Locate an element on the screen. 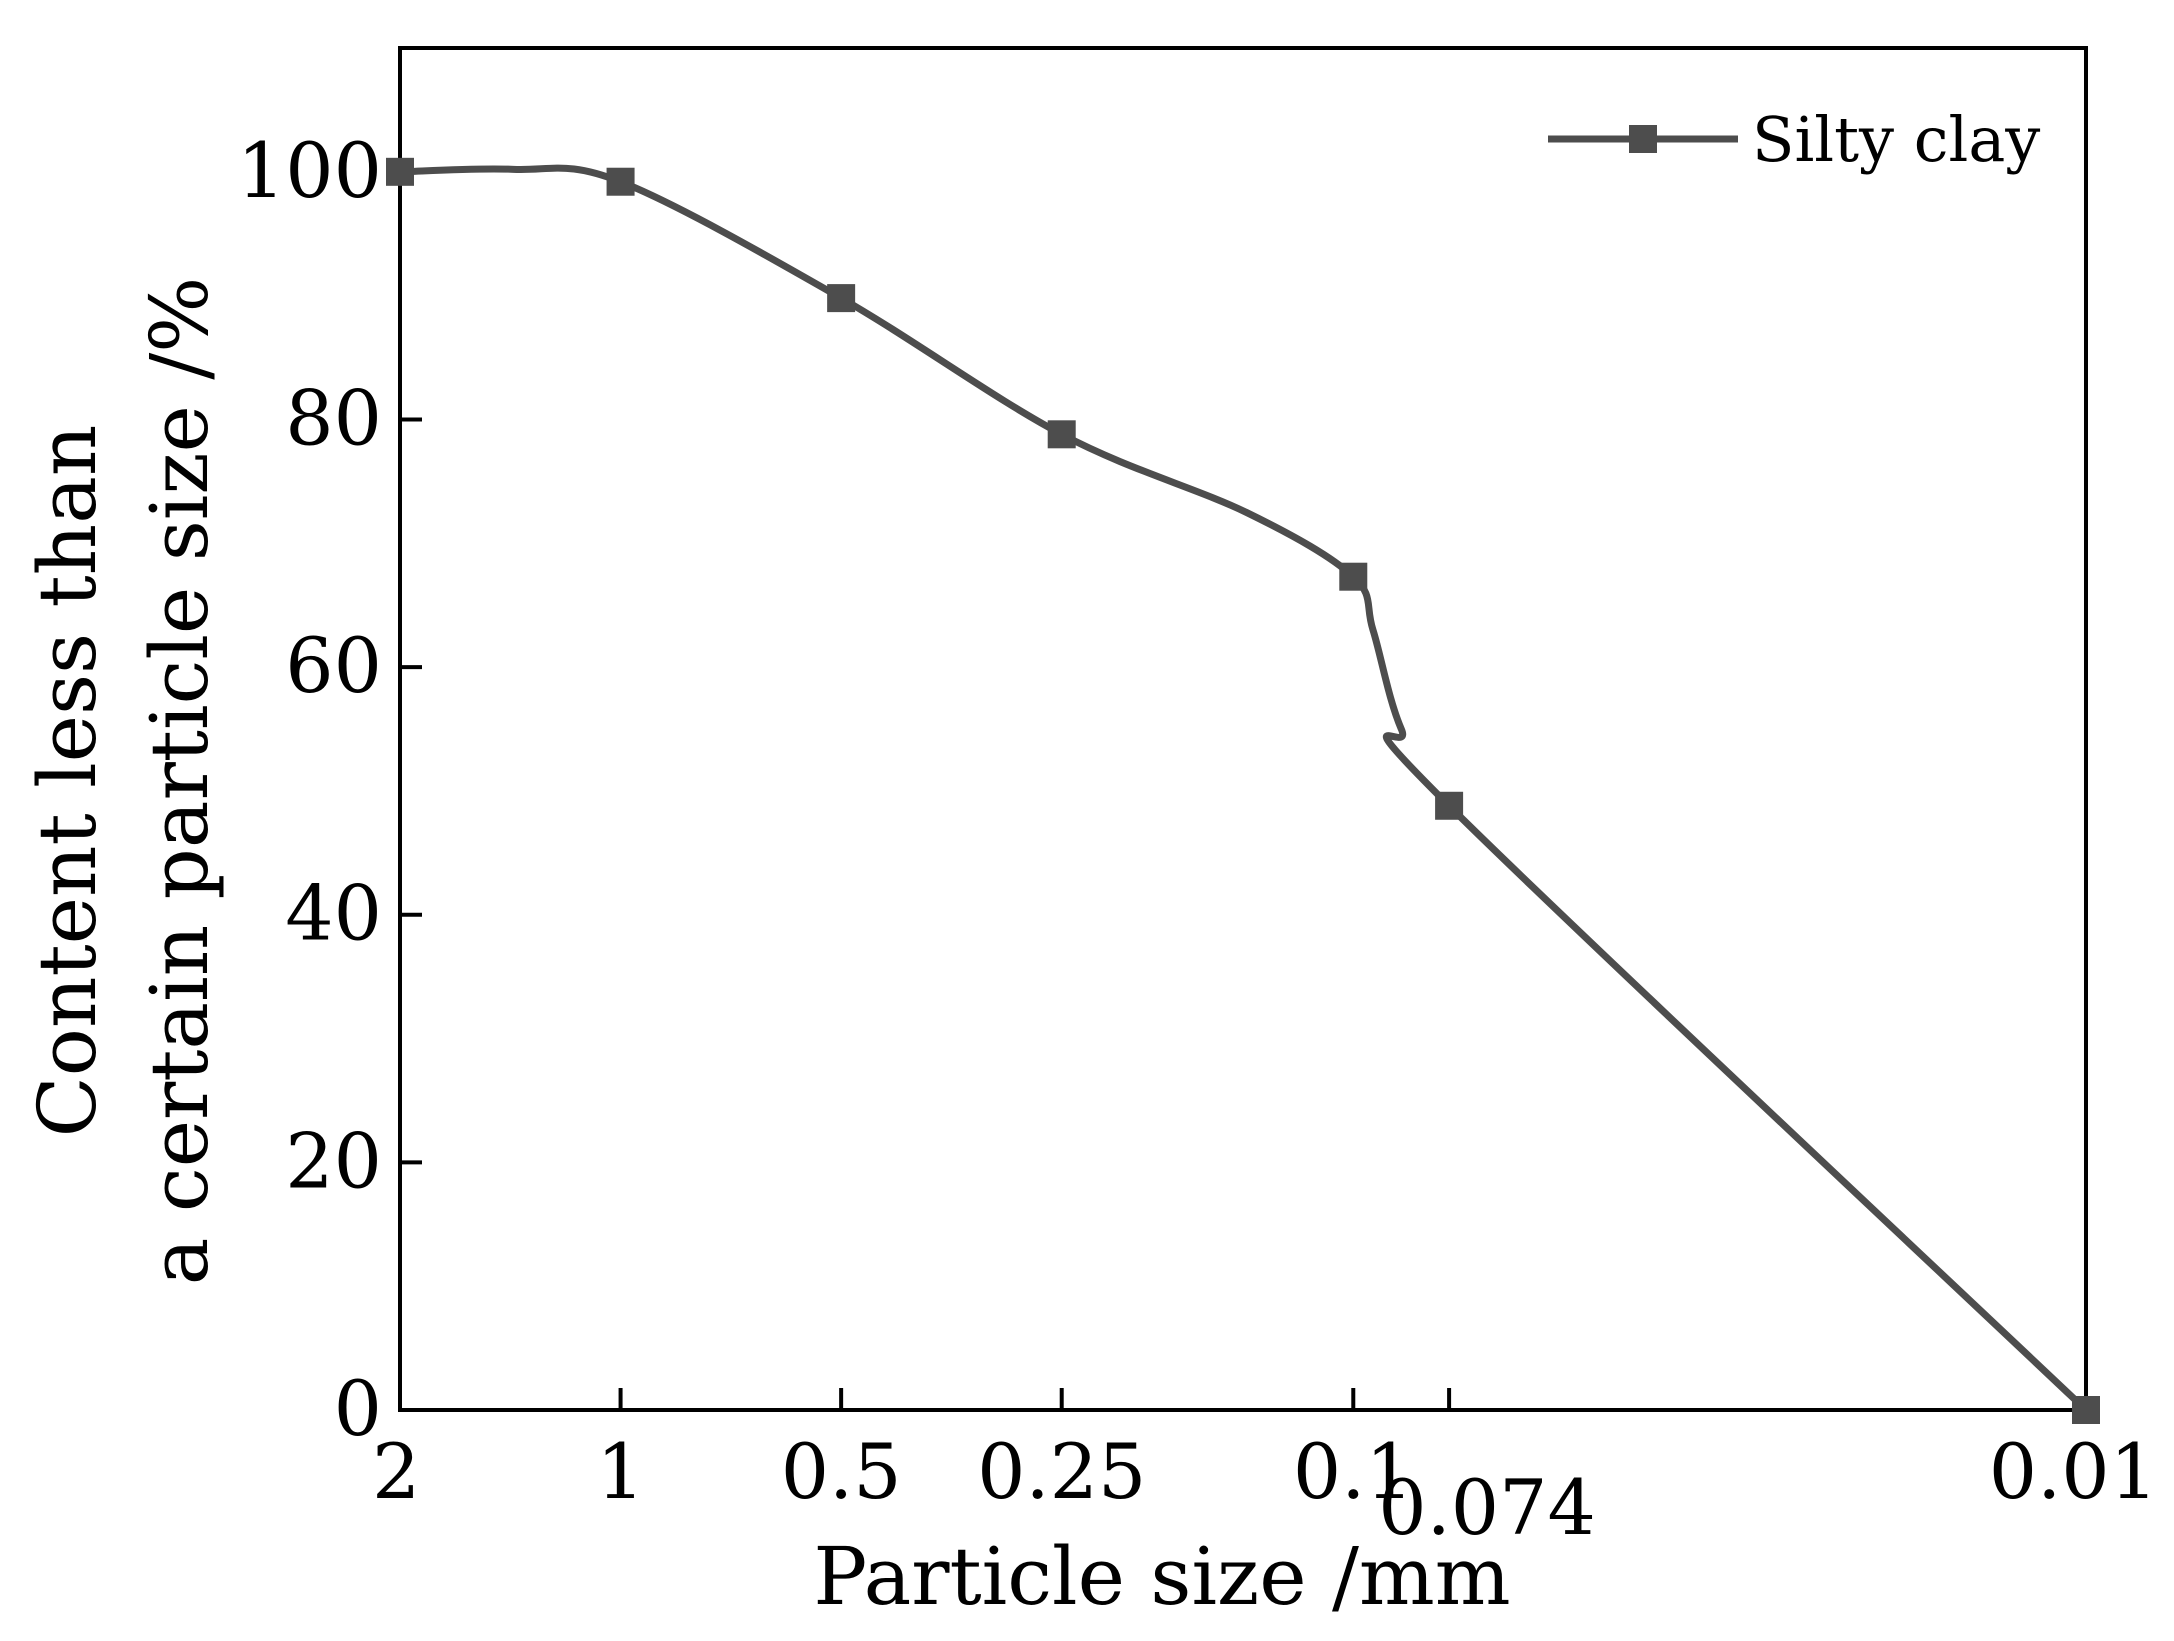 Image resolution: width=2174 pixels, height=1641 pixels. x-tick-label: 0.074 is located at coordinates (1487, 1507).